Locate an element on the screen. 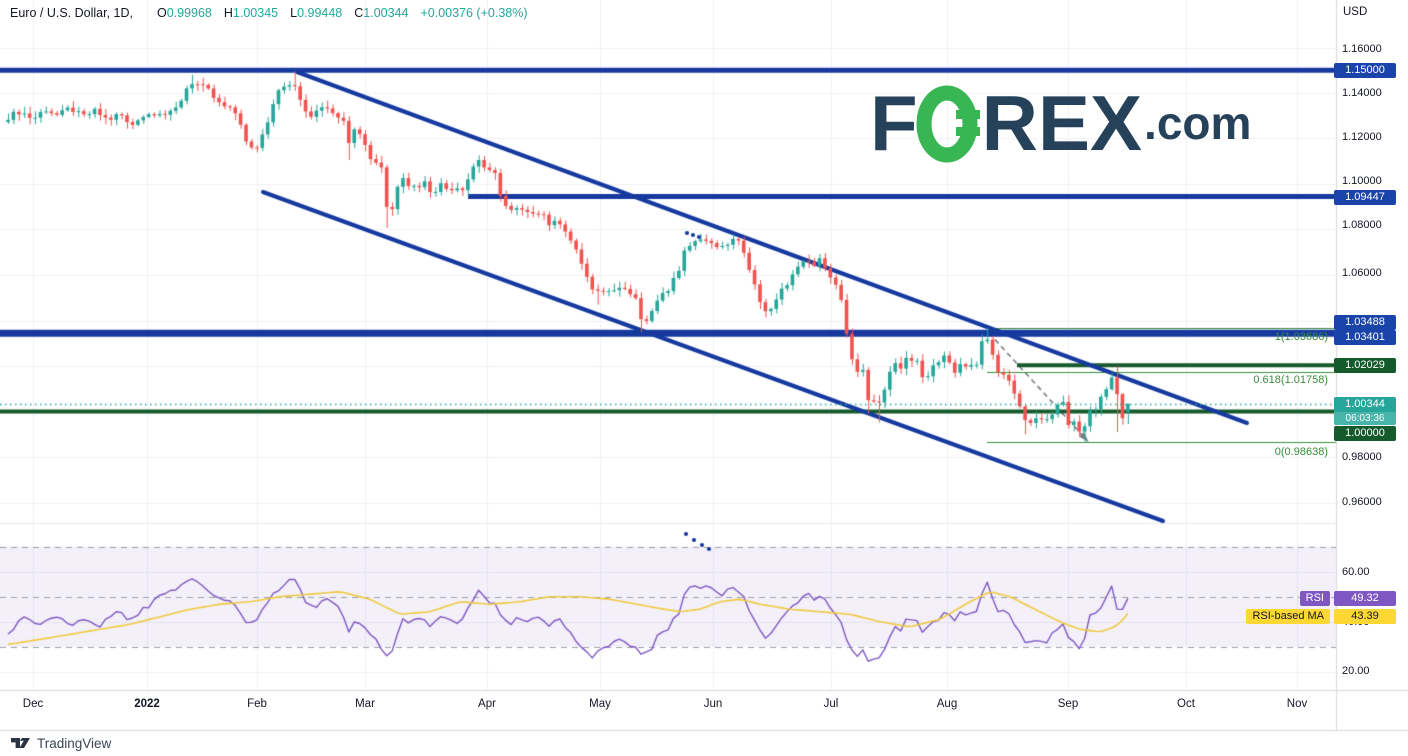 Image resolution: width=1408 pixels, height=756 pixels. watermark-letter-f: F is located at coordinates (894, 123).